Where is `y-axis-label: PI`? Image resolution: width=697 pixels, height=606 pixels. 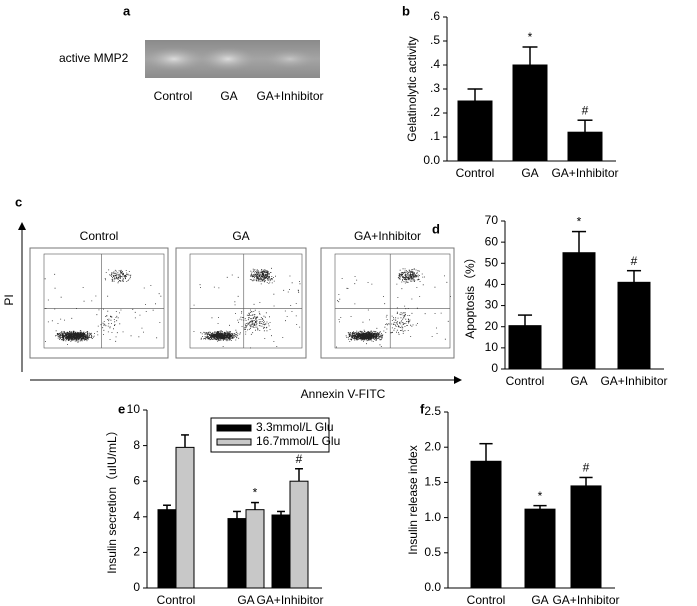 y-axis-label: PI is located at coordinates (9, 299).